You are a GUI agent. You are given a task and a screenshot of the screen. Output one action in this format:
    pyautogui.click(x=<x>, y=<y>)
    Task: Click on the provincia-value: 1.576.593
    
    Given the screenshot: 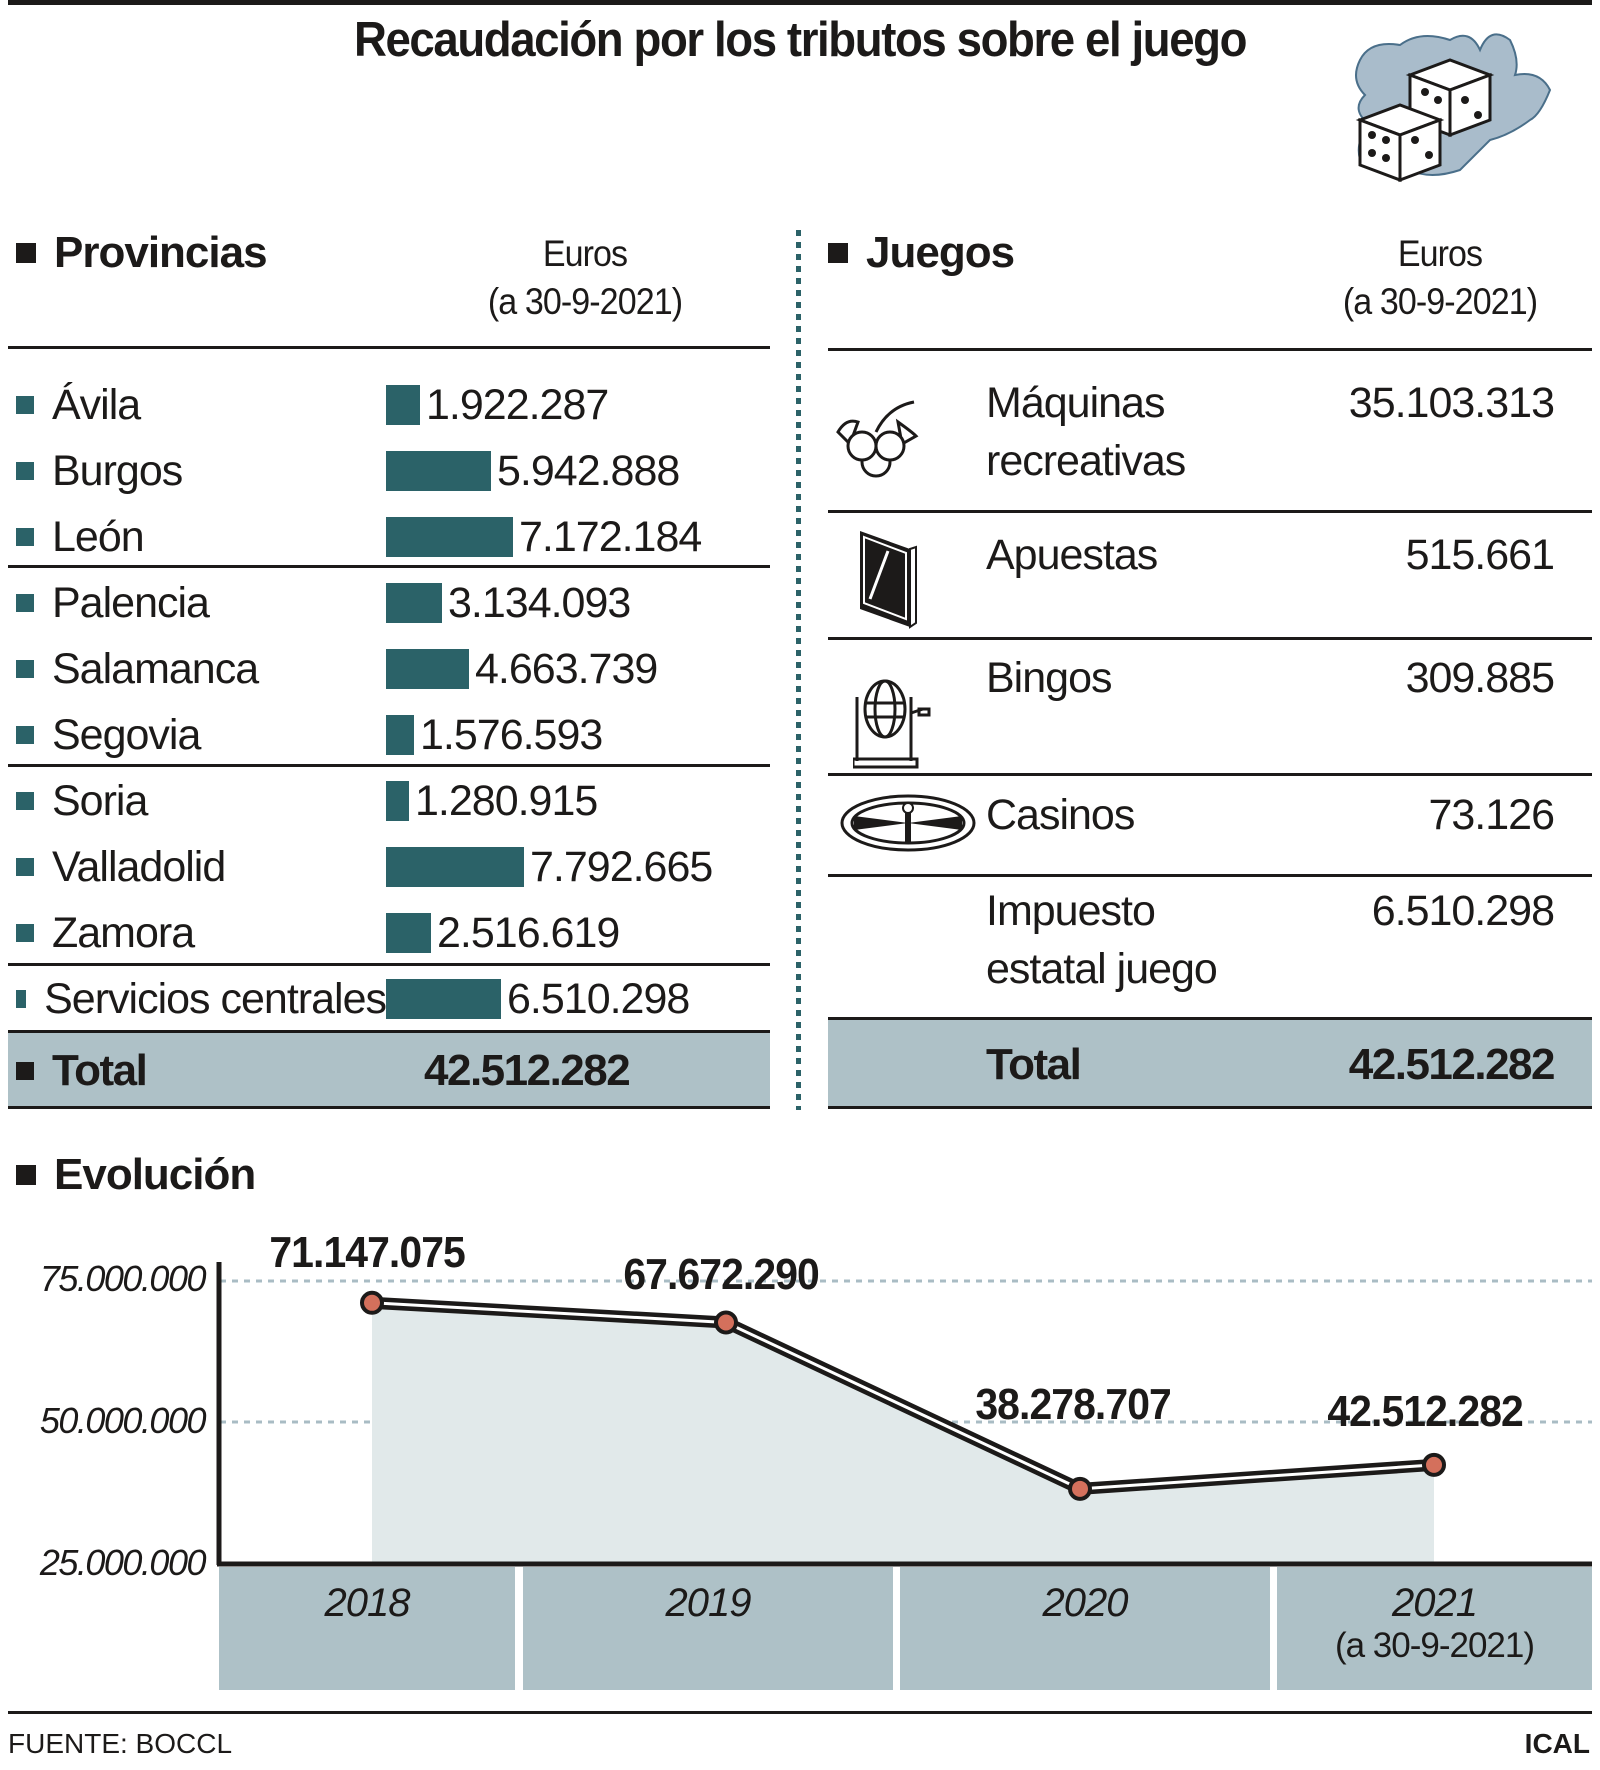 What is the action you would take?
    pyautogui.click(x=511, y=734)
    